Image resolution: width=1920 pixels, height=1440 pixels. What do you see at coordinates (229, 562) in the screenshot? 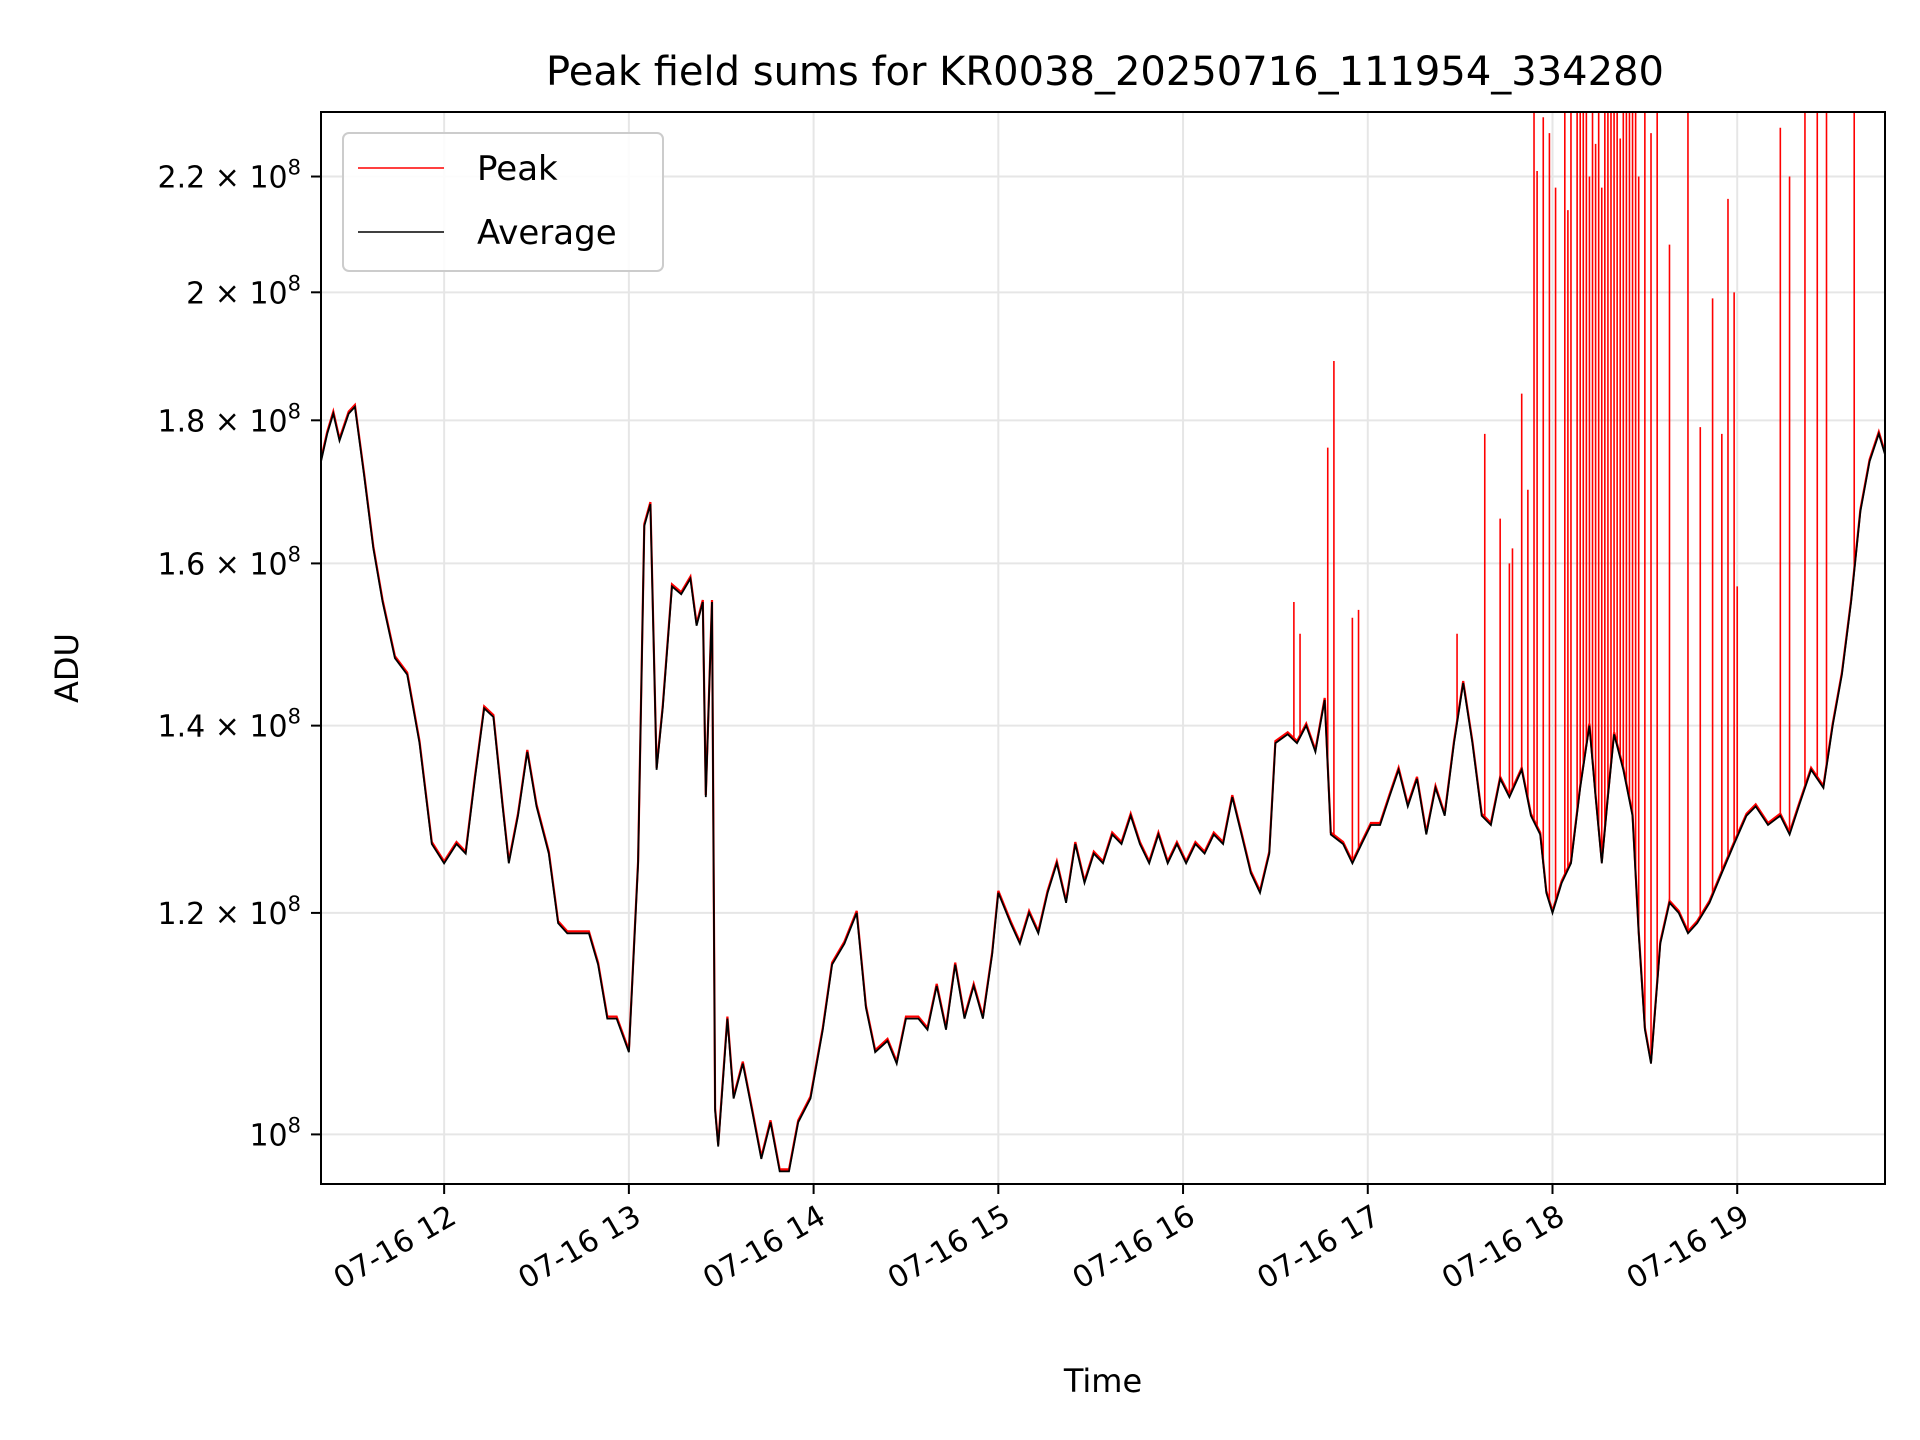
I see `y-tick-label: 1.6 × 108` at bounding box center [229, 562].